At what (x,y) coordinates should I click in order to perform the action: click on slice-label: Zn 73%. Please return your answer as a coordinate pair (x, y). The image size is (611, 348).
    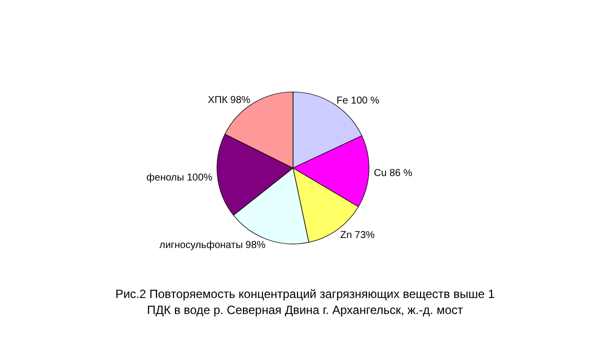
    Looking at the image, I should click on (357, 235).